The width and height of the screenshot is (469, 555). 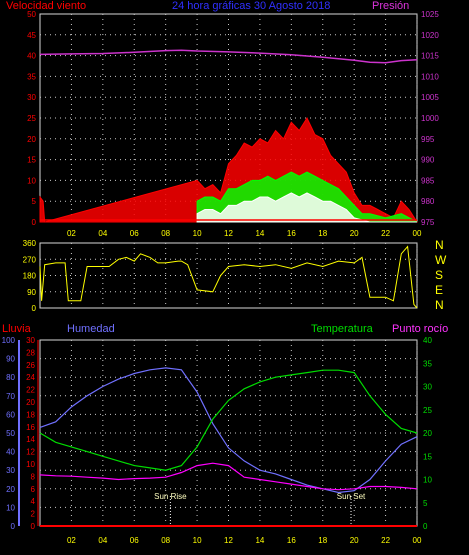 What do you see at coordinates (33, 514) in the screenshot?
I see `rain-y-tick: 2` at bounding box center [33, 514].